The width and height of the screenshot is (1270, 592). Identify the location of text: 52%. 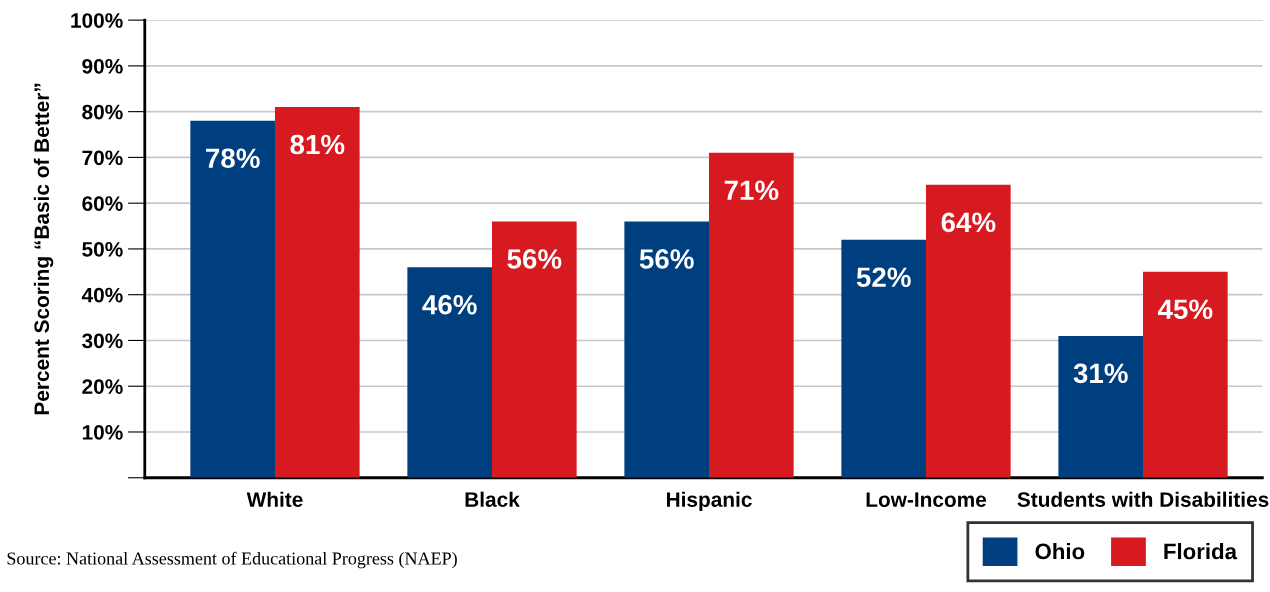
(883, 277).